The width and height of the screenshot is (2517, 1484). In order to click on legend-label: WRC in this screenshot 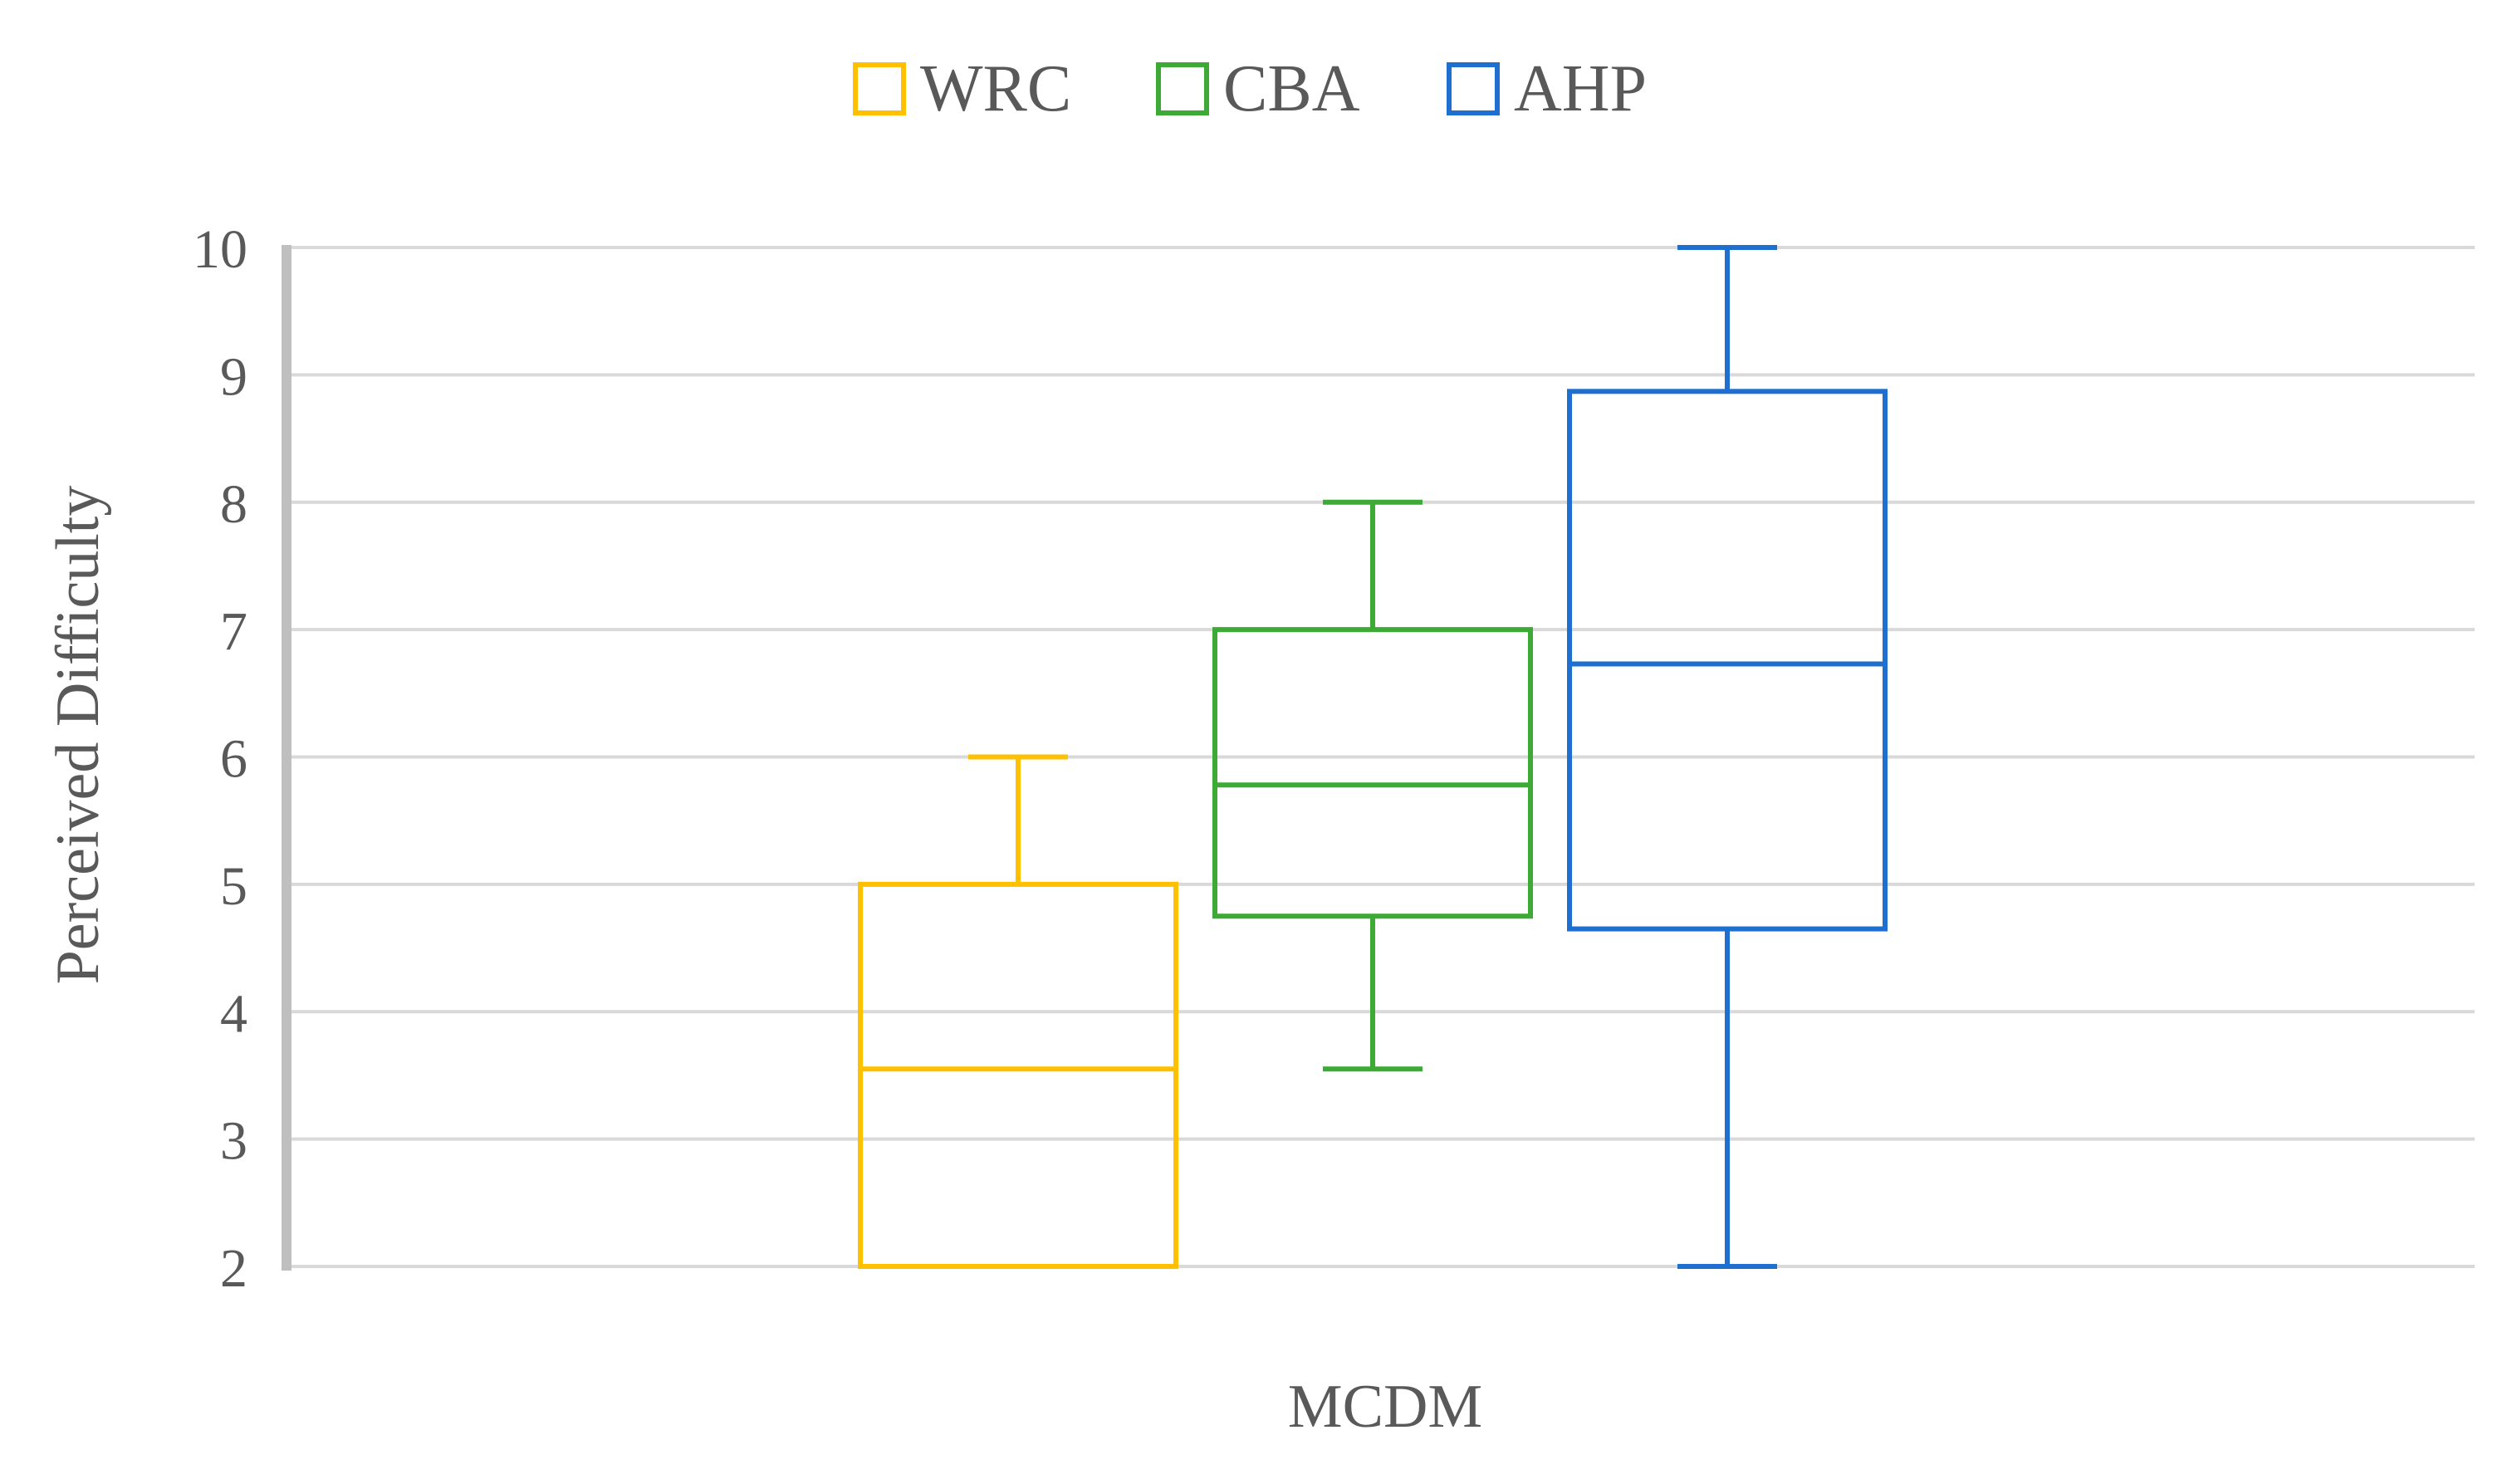, I will do `click(995, 88)`.